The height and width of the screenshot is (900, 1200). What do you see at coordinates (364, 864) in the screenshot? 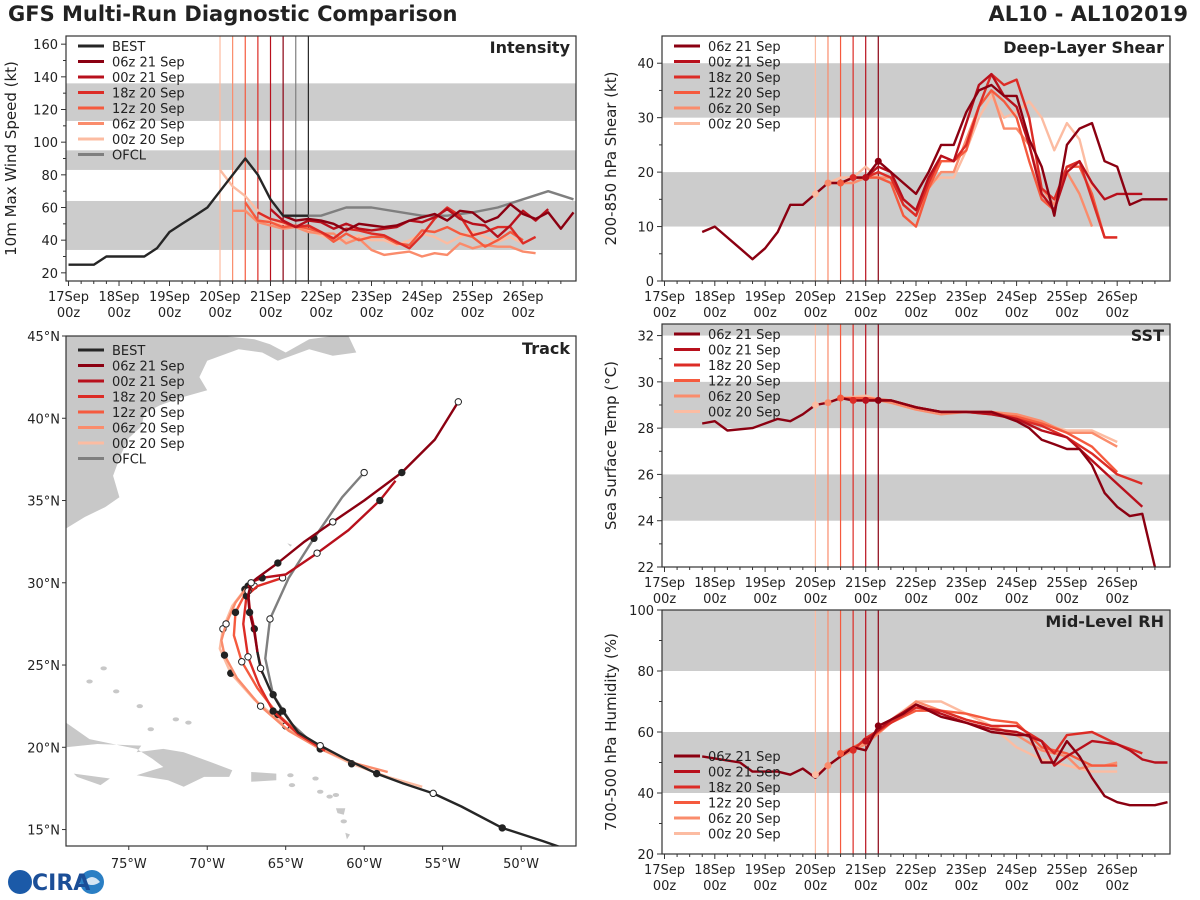
I see `lon-tick-label: 60°W` at bounding box center [364, 864].